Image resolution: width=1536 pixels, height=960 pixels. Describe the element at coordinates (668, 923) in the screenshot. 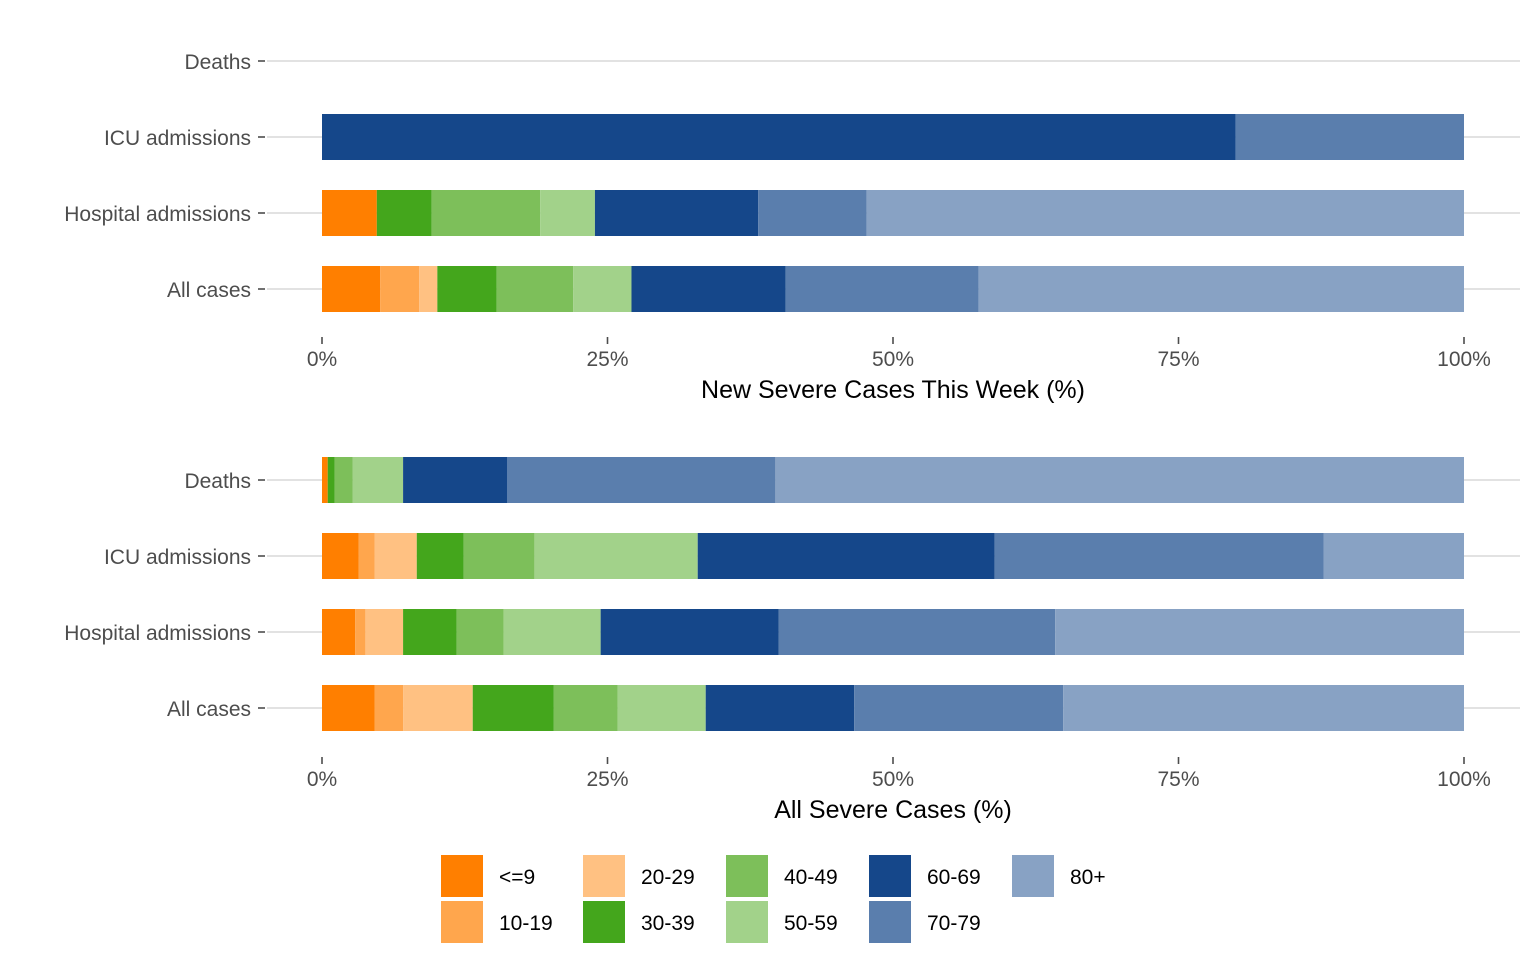

I see `legend-label-30-39: 30-39` at that location.